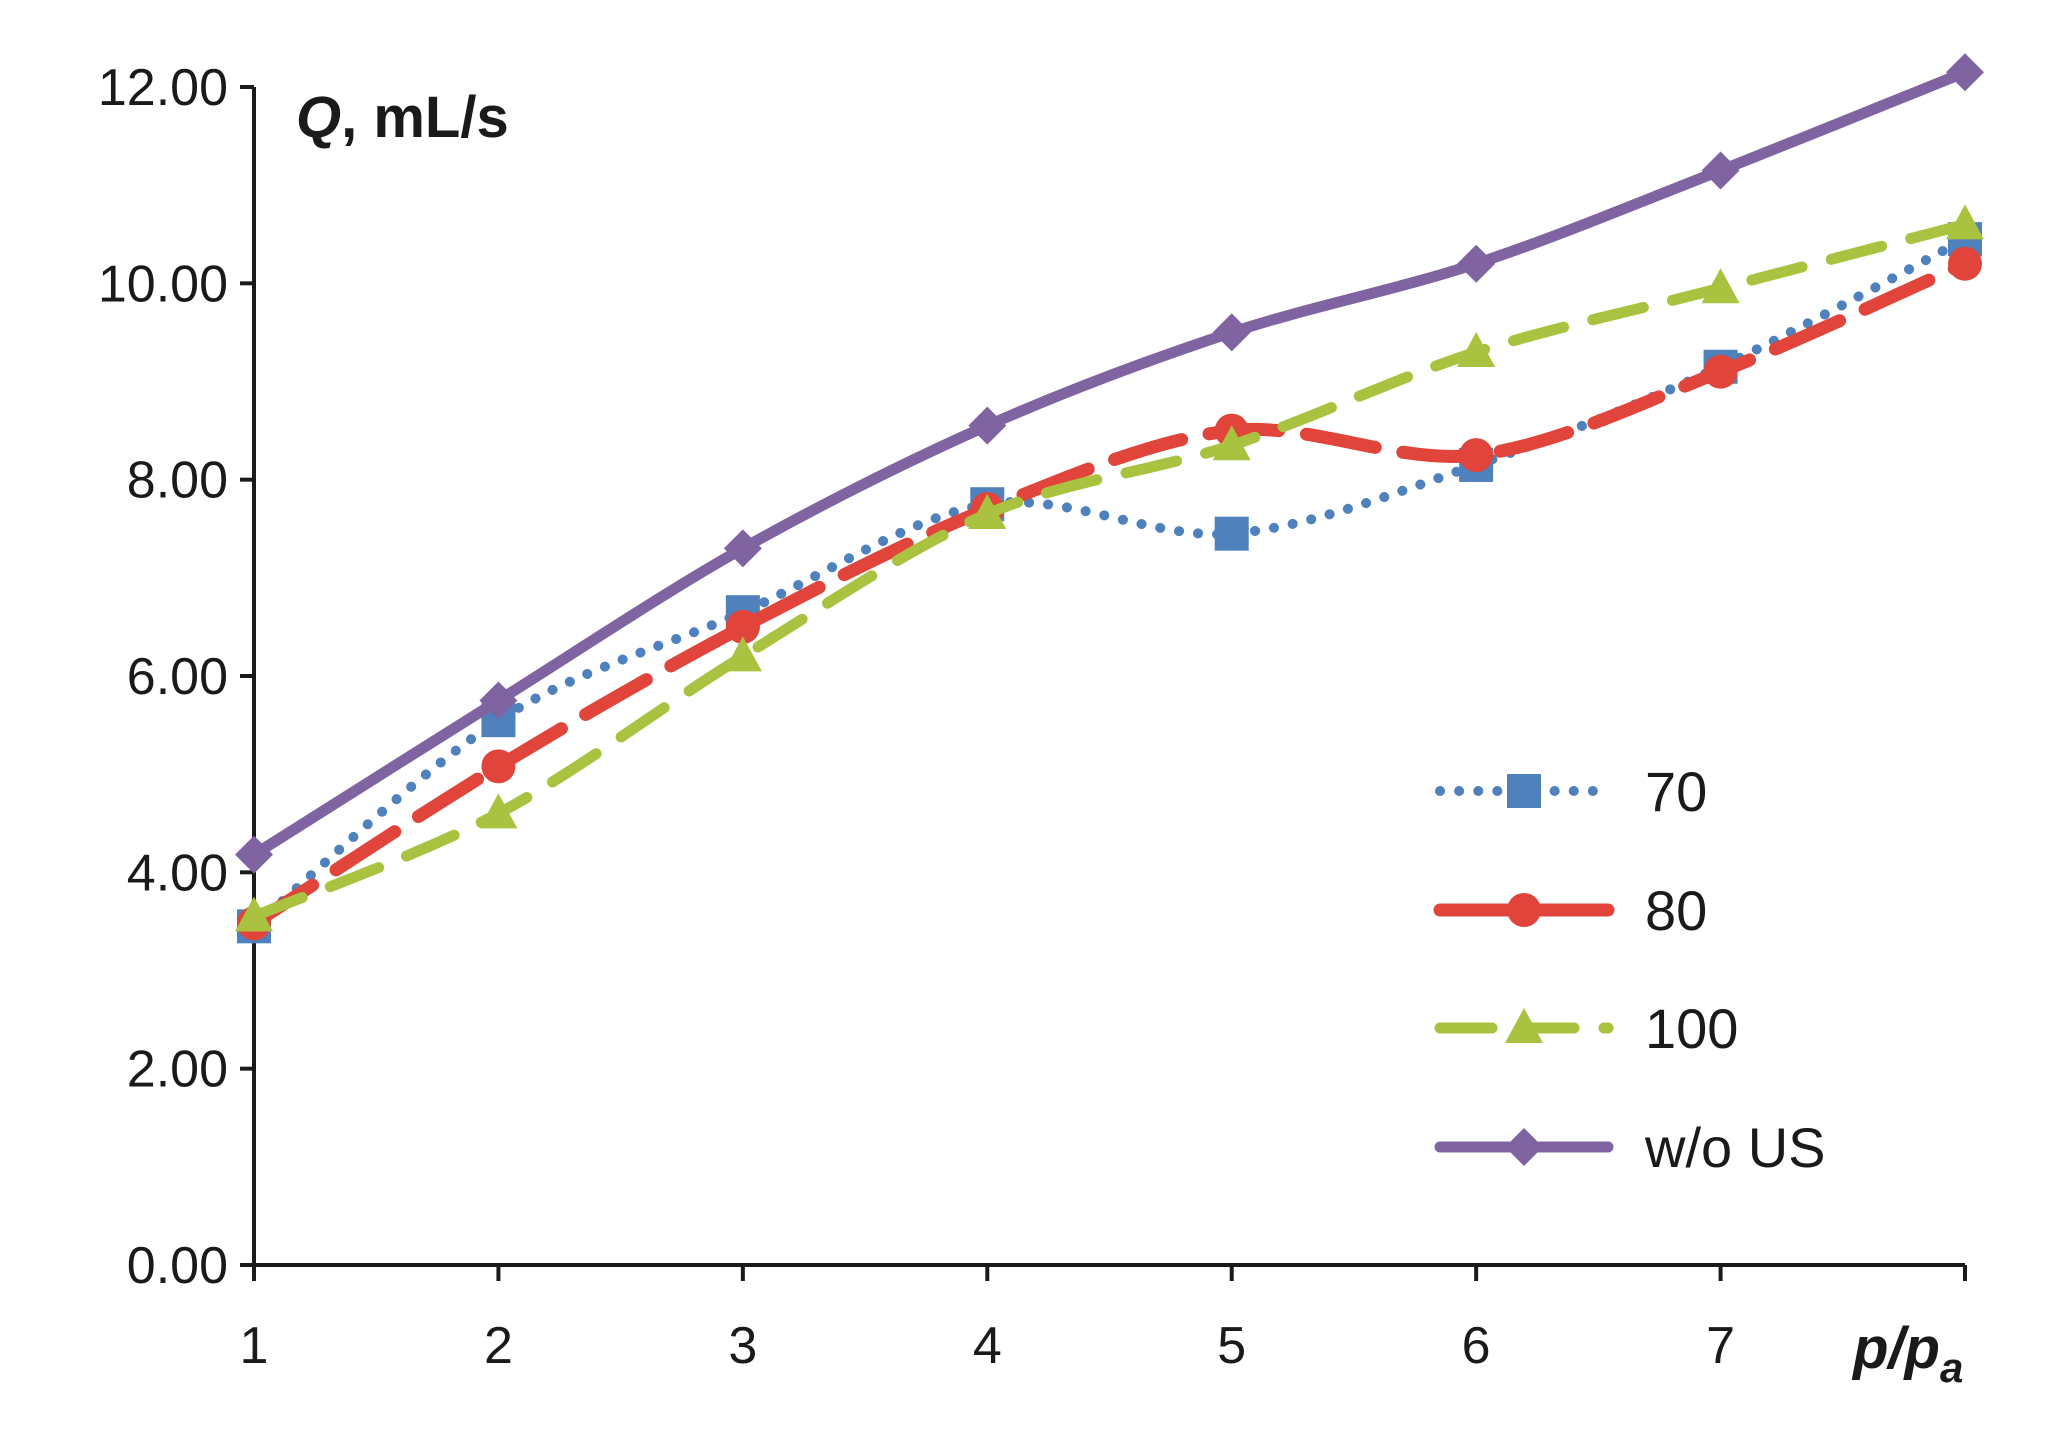 Image resolution: width=2046 pixels, height=1453 pixels. What do you see at coordinates (1570, 910) in the screenshot?
I see `legend-item: 80` at bounding box center [1570, 910].